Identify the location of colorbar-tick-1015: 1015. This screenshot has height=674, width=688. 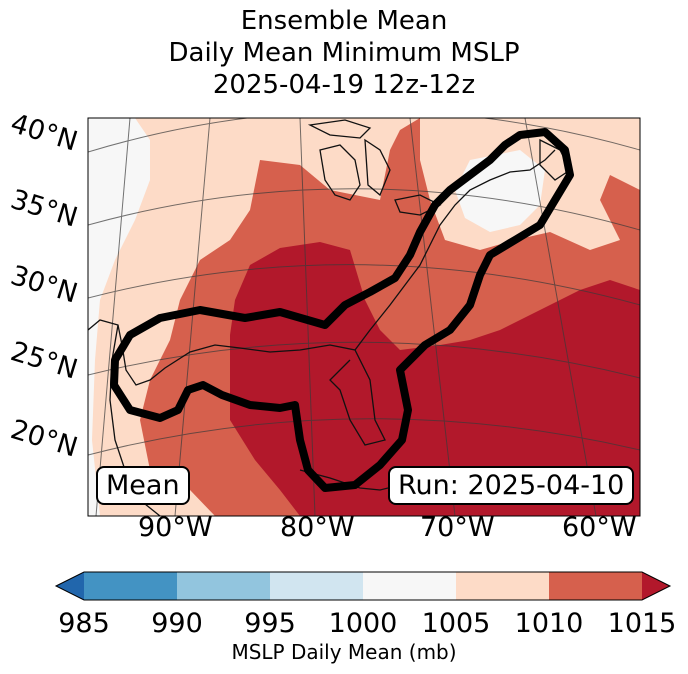
(642, 623).